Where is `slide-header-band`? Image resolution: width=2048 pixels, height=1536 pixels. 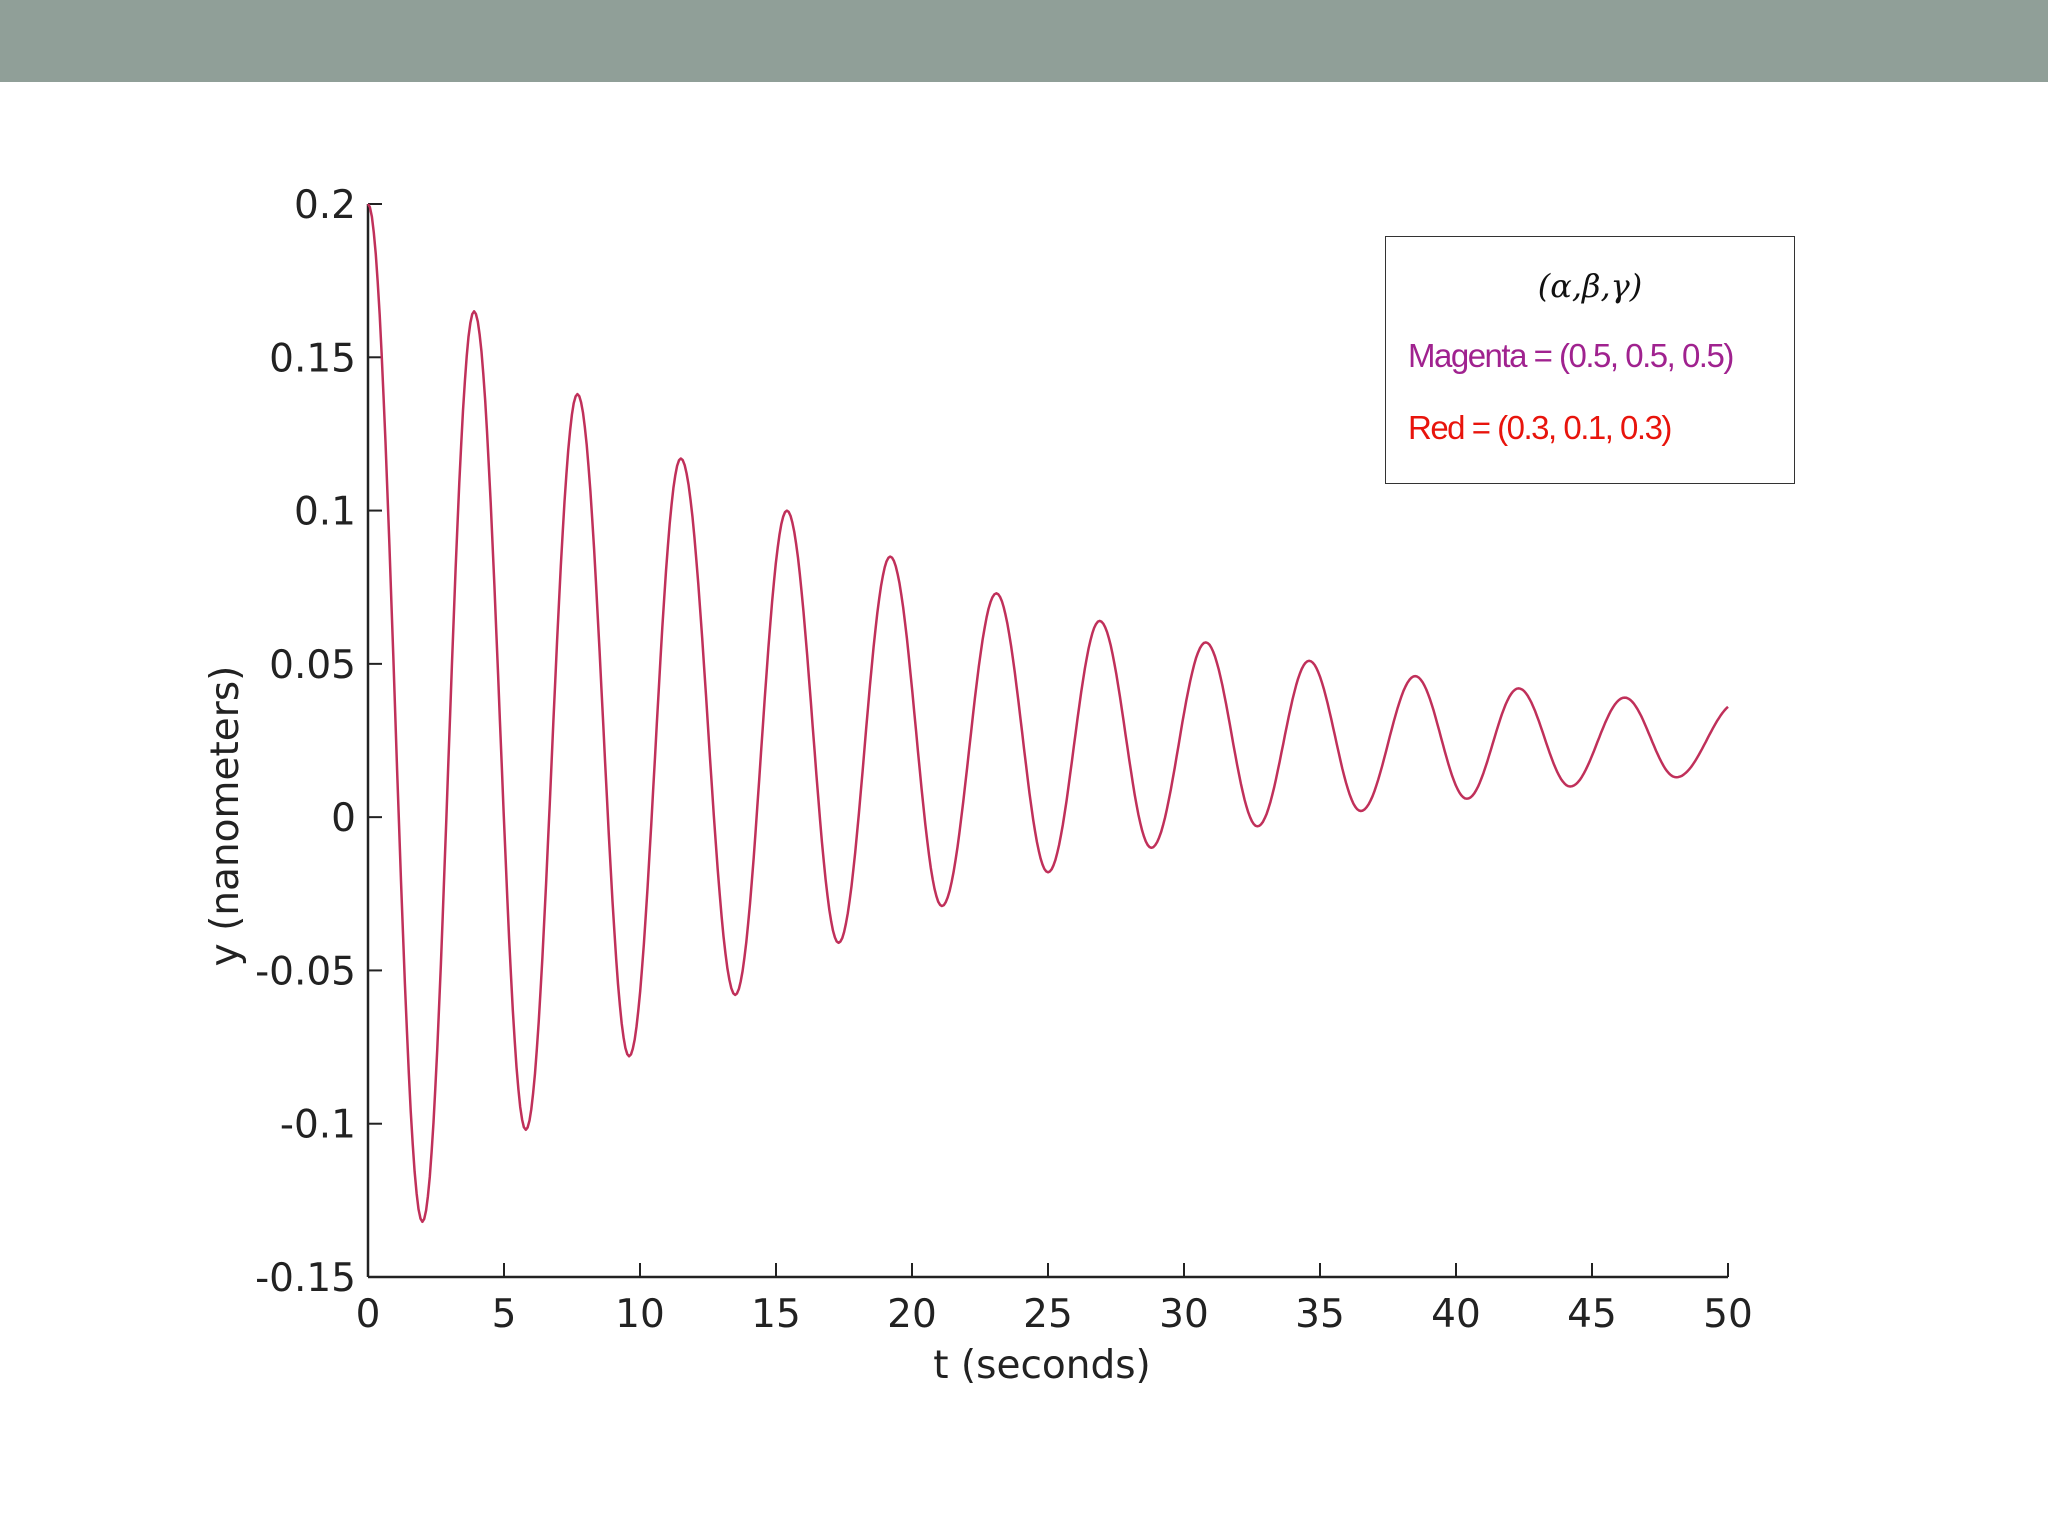
slide-header-band is located at coordinates (1024, 41).